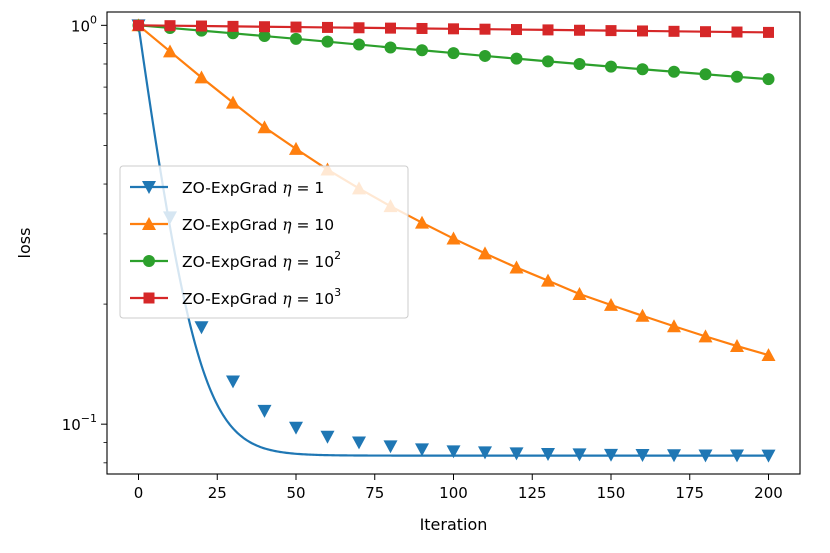 Image resolution: width=830 pixels, height=553 pixels. Describe the element at coordinates (264, 242) in the screenshot. I see `legend-box` at that location.